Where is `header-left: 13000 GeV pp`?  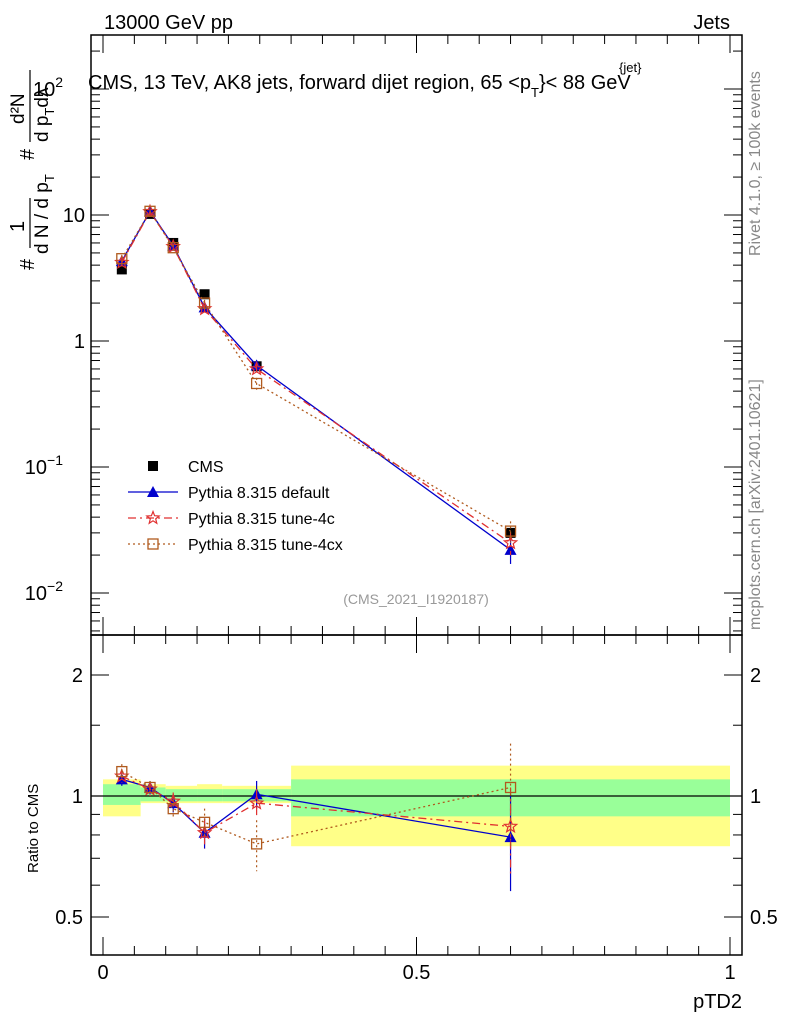
header-left: 13000 GeV pp is located at coordinates (168, 23).